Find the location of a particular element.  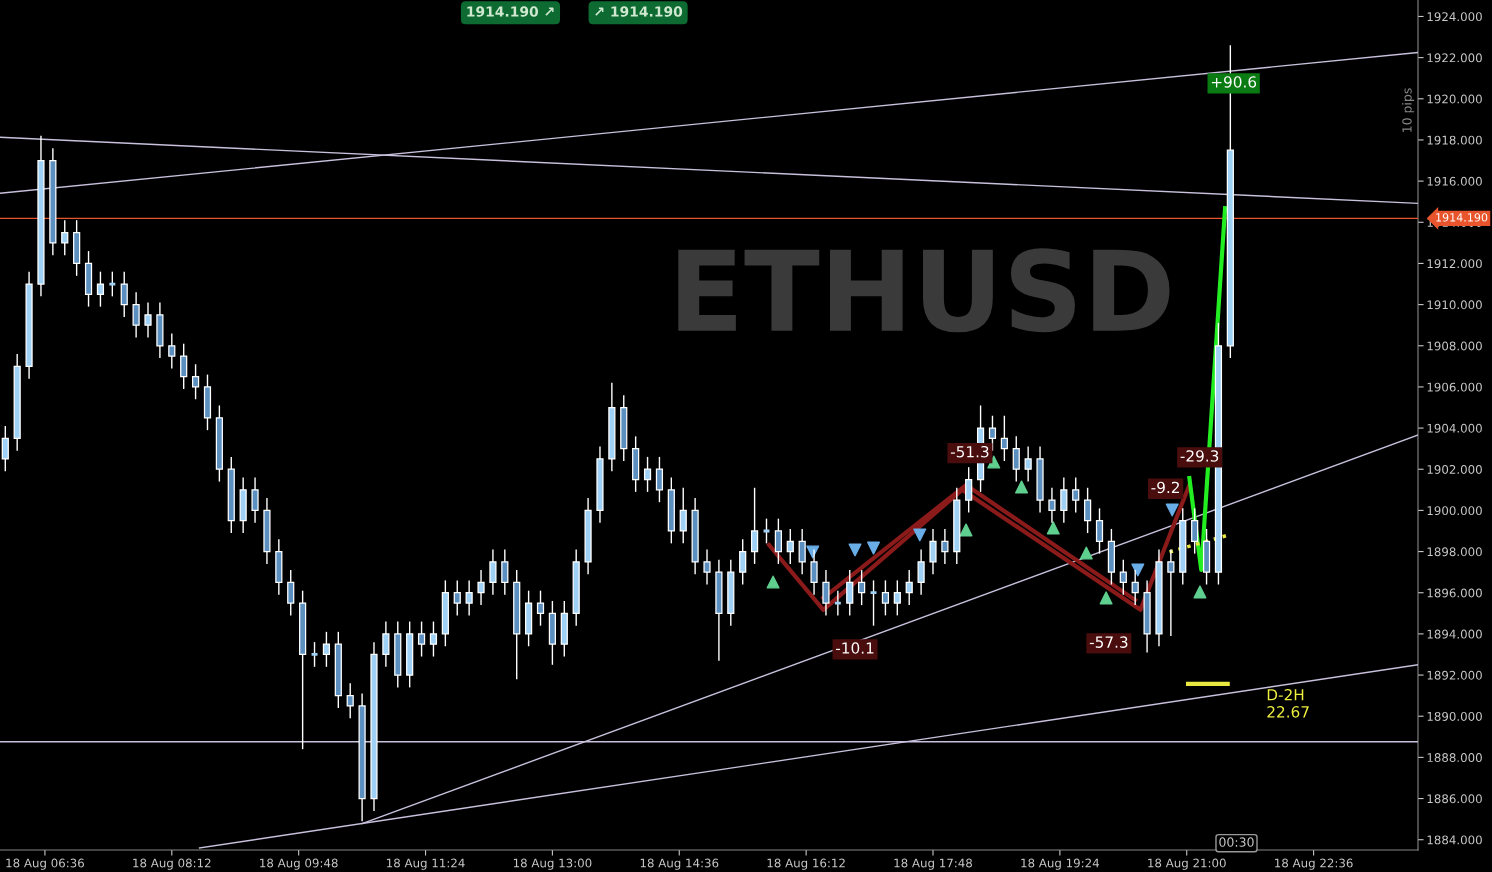

y-tick-label: 1922.000 is located at coordinates (1454, 58).